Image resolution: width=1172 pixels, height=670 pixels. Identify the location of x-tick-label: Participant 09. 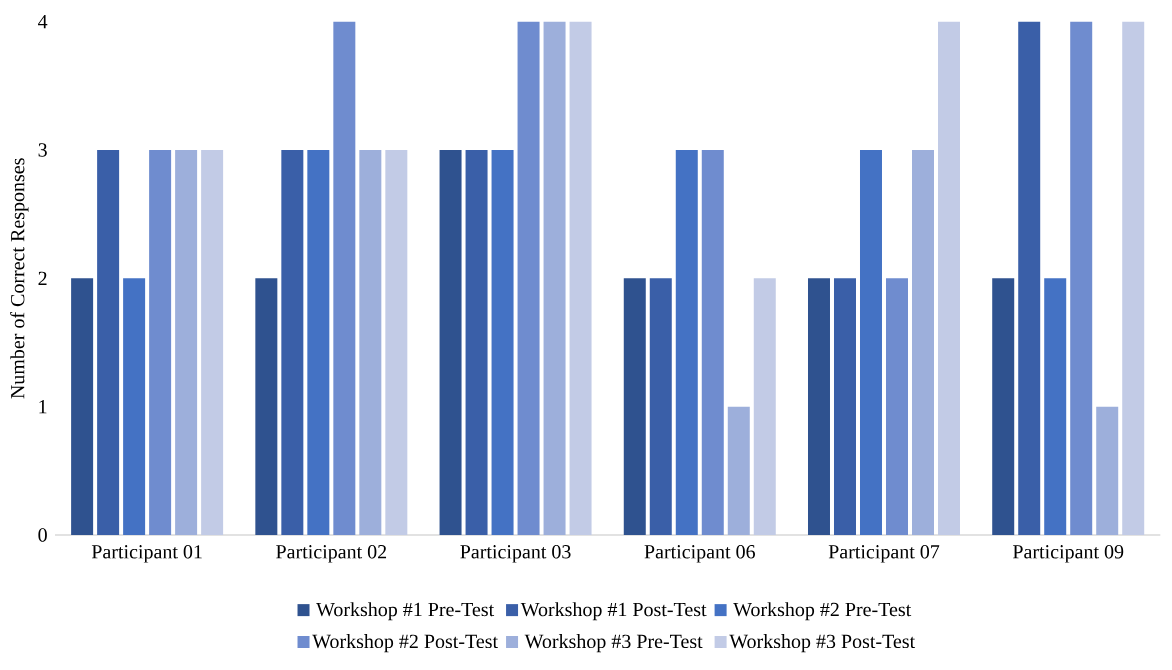
(1068, 554).